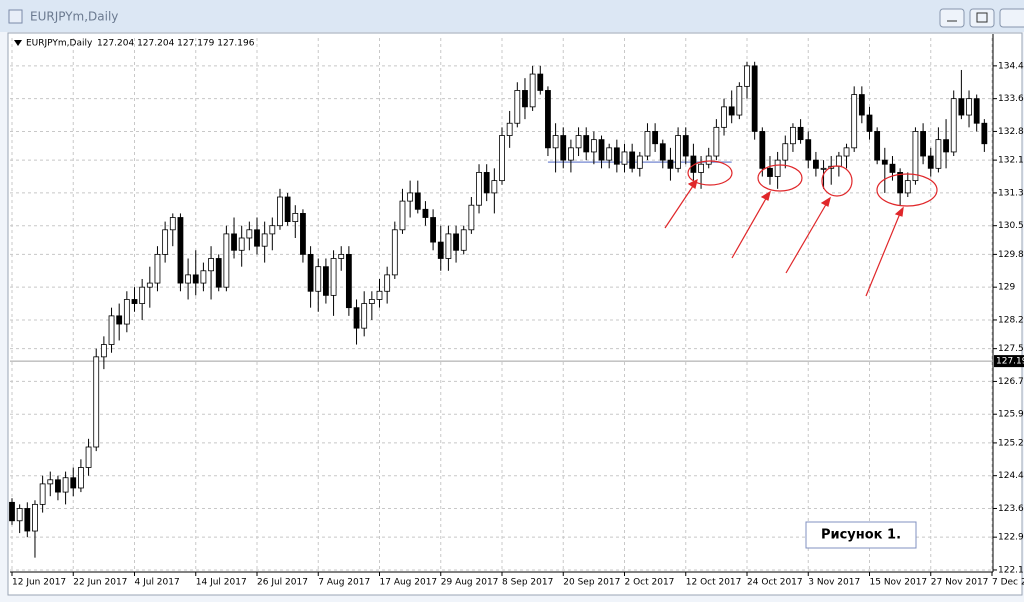 This screenshot has height=602, width=1024. Describe the element at coordinates (837, 181) in the screenshot. I see `circle` at that location.